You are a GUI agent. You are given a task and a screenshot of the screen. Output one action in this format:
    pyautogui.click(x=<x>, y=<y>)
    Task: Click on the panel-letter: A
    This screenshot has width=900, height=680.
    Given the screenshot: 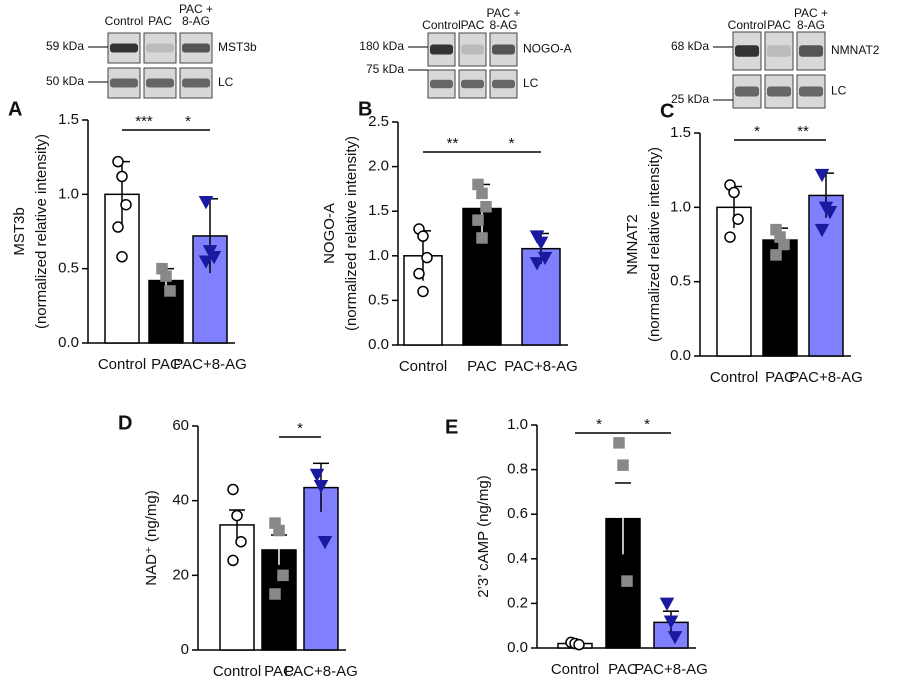 What is the action you would take?
    pyautogui.click(x=15, y=109)
    